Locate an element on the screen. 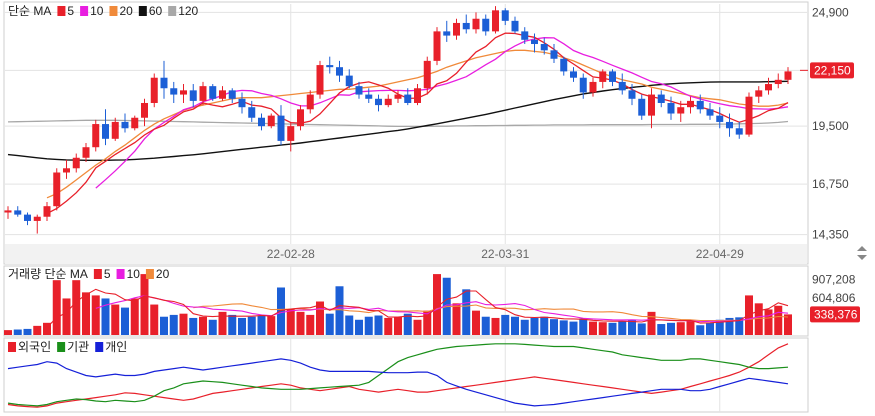 This screenshot has width=875, height=416. up-down-arrows-icon is located at coordinates (862, 253).